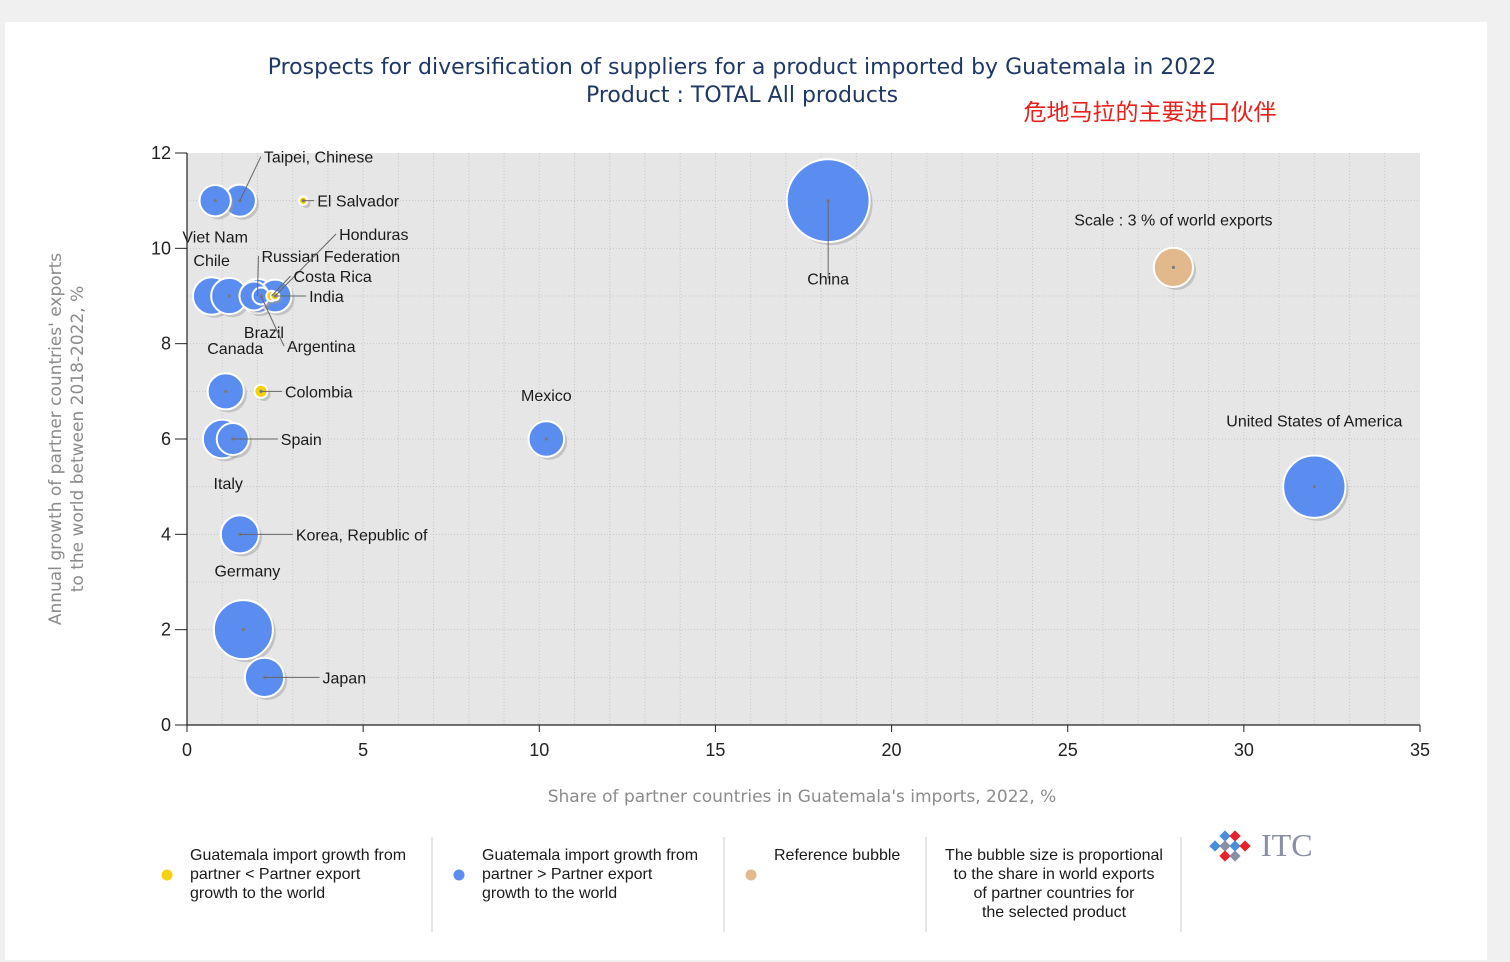 The height and width of the screenshot is (962, 1510). I want to click on legend-text-line: The bubble size is proportional, so click(1054, 855).